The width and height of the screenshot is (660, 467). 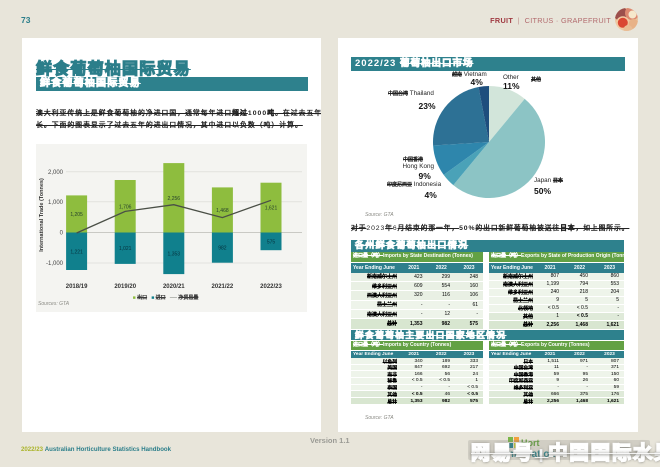 I want to click on svg-text: 1,000, so click(x=56, y=203).